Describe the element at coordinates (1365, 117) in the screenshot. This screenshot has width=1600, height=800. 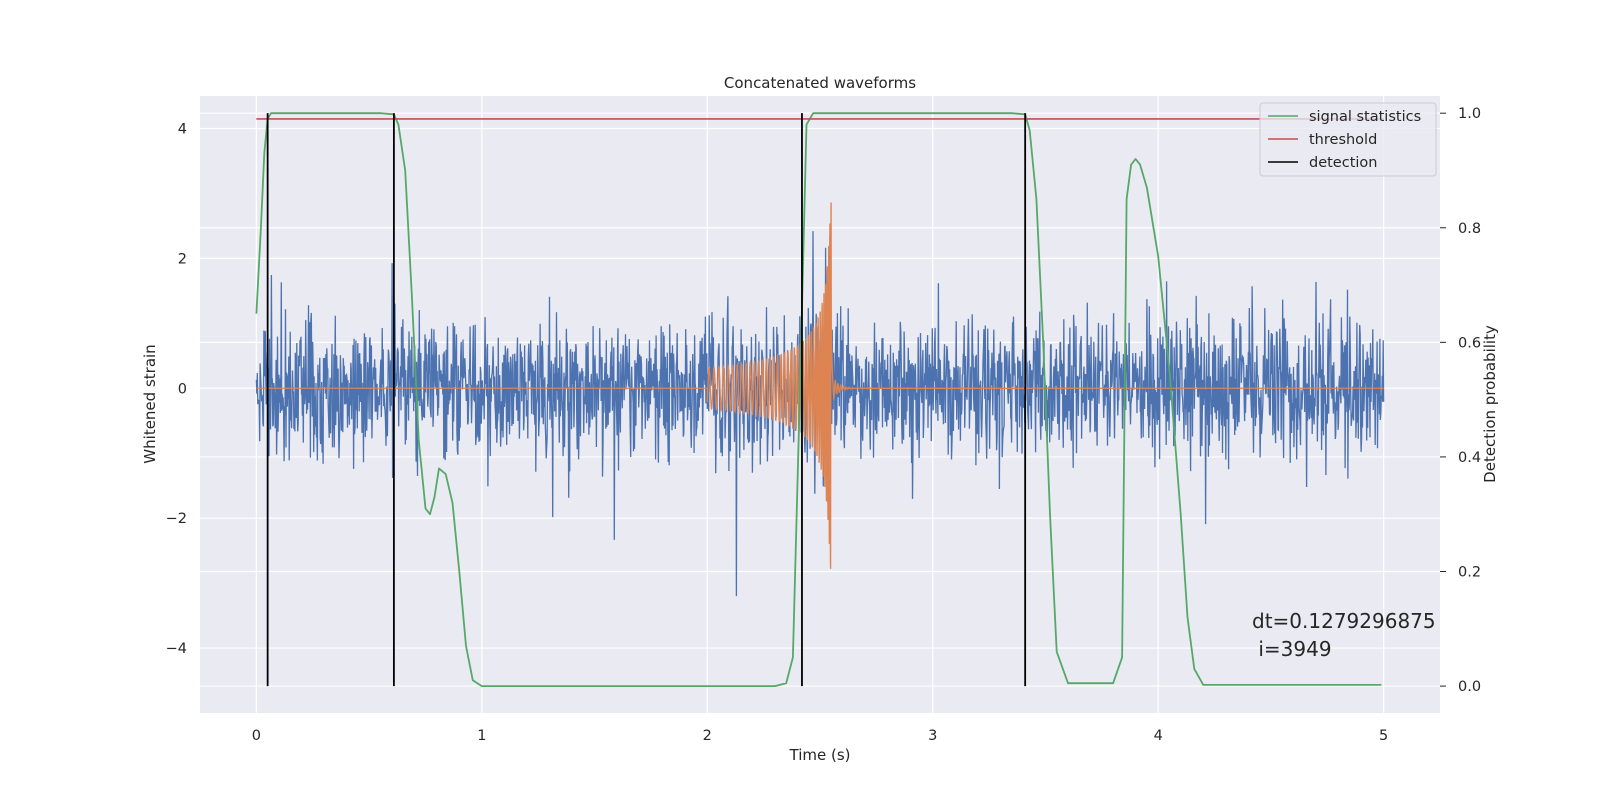
I see `legend-label-signal-statistics: signal statistics` at that location.